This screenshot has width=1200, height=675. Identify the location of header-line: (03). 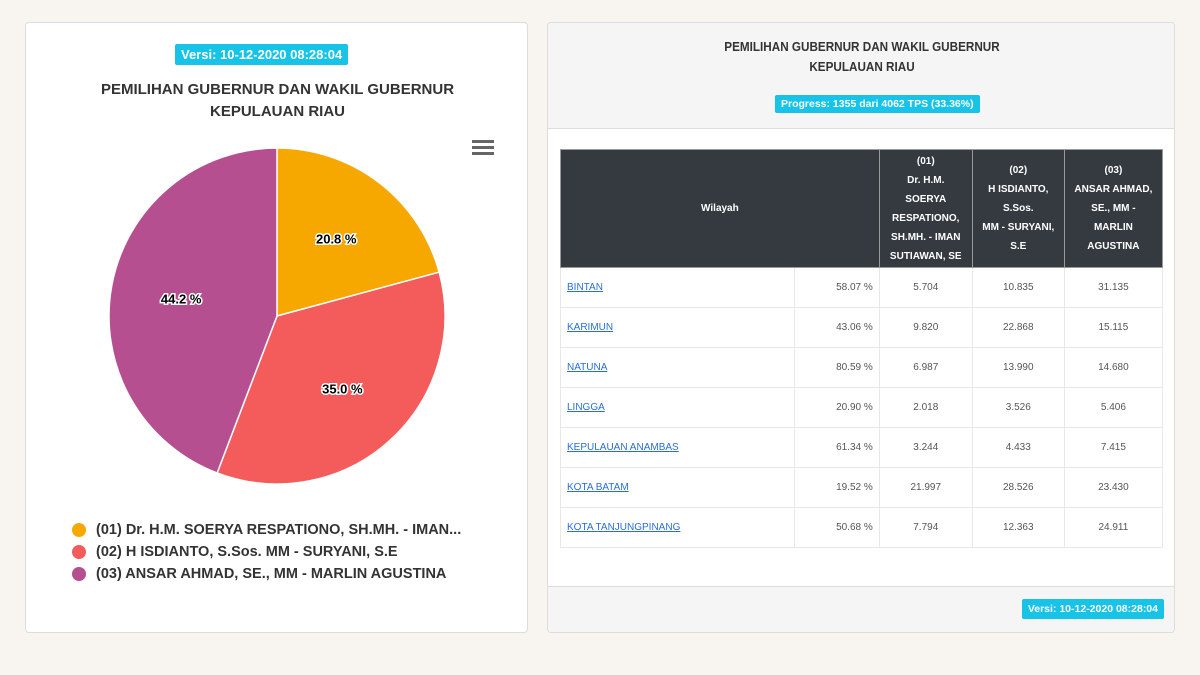
(1113, 170).